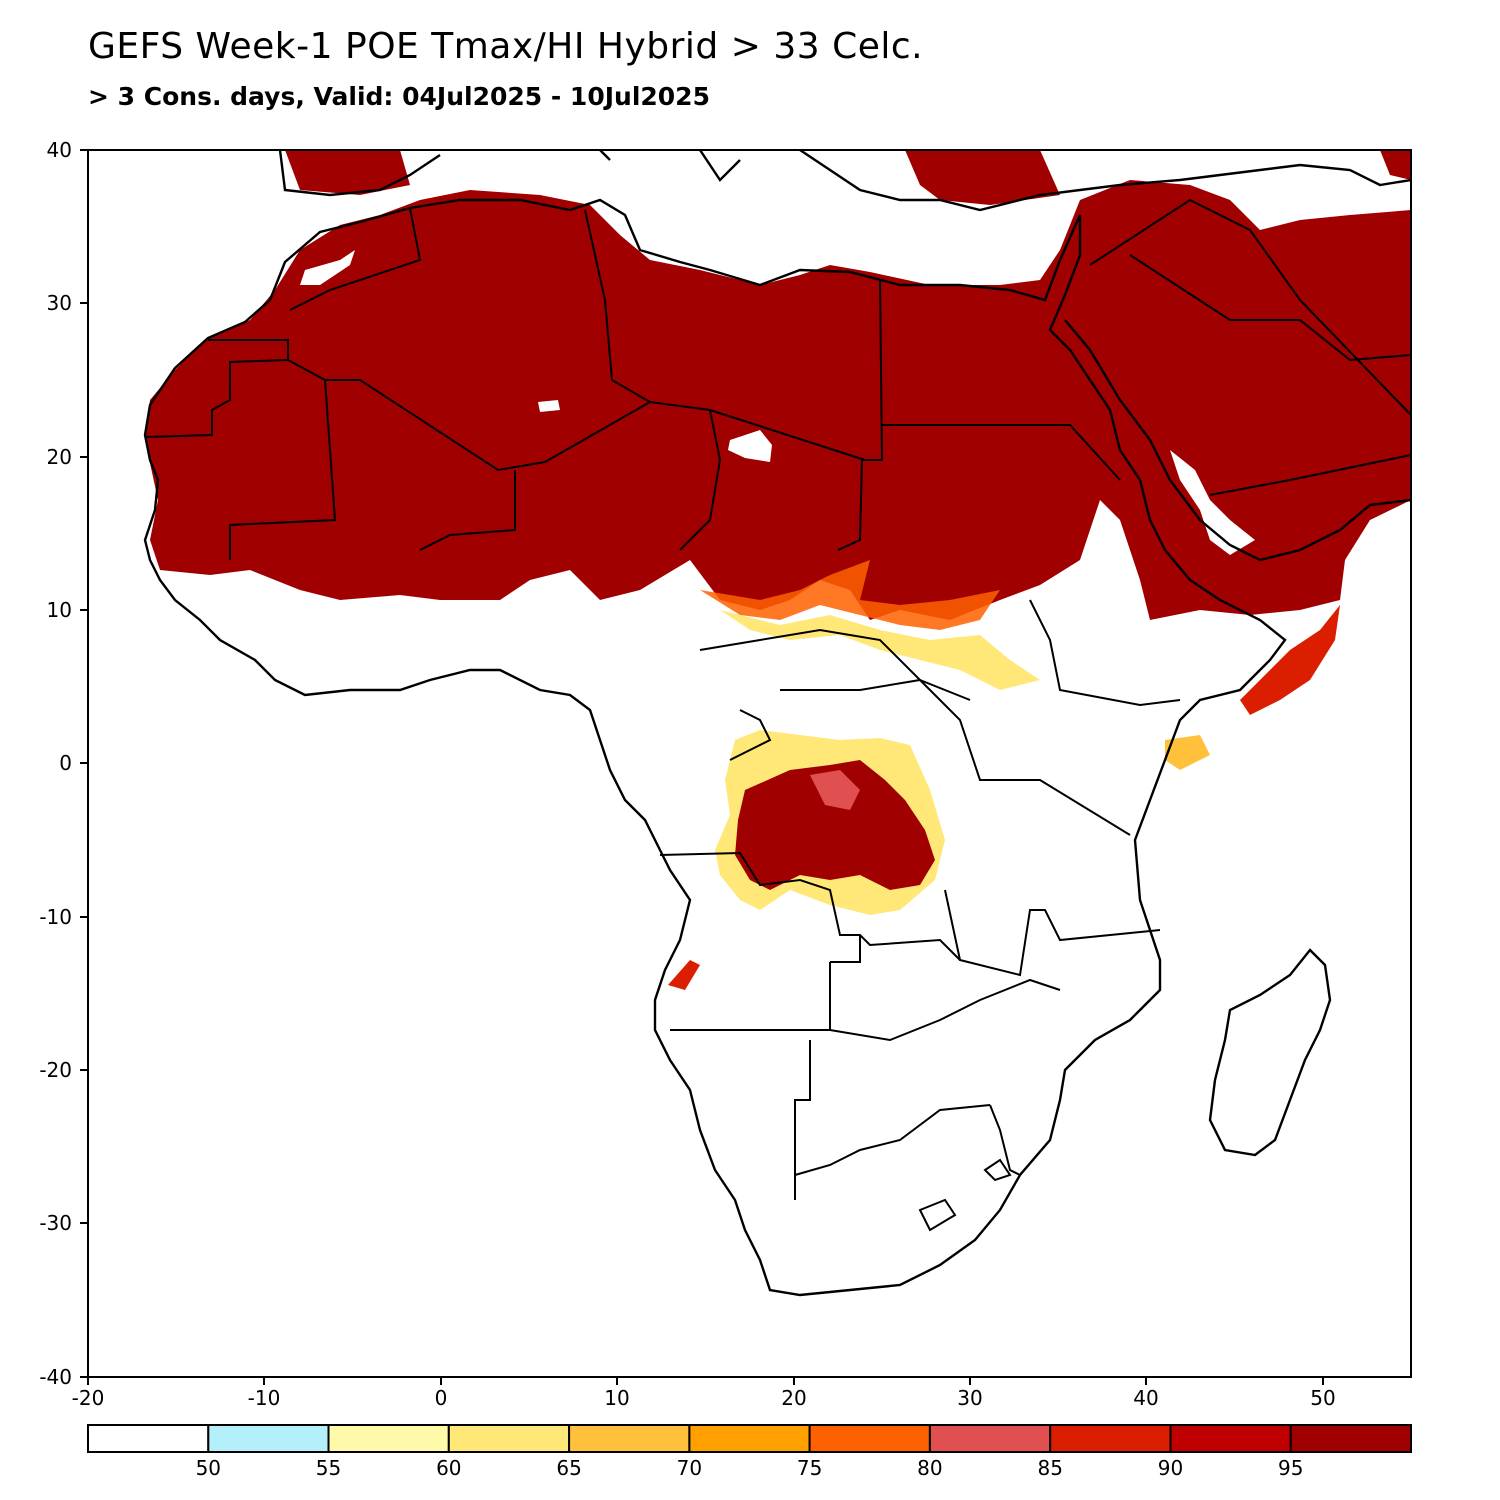 This screenshot has width=1500, height=1500. I want to click on colorbar-label: 75, so click(809, 1468).